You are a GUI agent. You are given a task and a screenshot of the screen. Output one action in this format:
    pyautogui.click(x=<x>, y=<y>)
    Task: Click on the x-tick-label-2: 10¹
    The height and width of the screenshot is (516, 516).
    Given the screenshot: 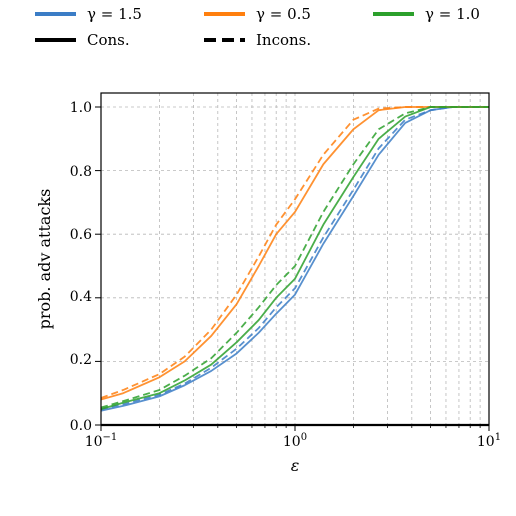 What is the action you would take?
    pyautogui.click(x=489, y=441)
    